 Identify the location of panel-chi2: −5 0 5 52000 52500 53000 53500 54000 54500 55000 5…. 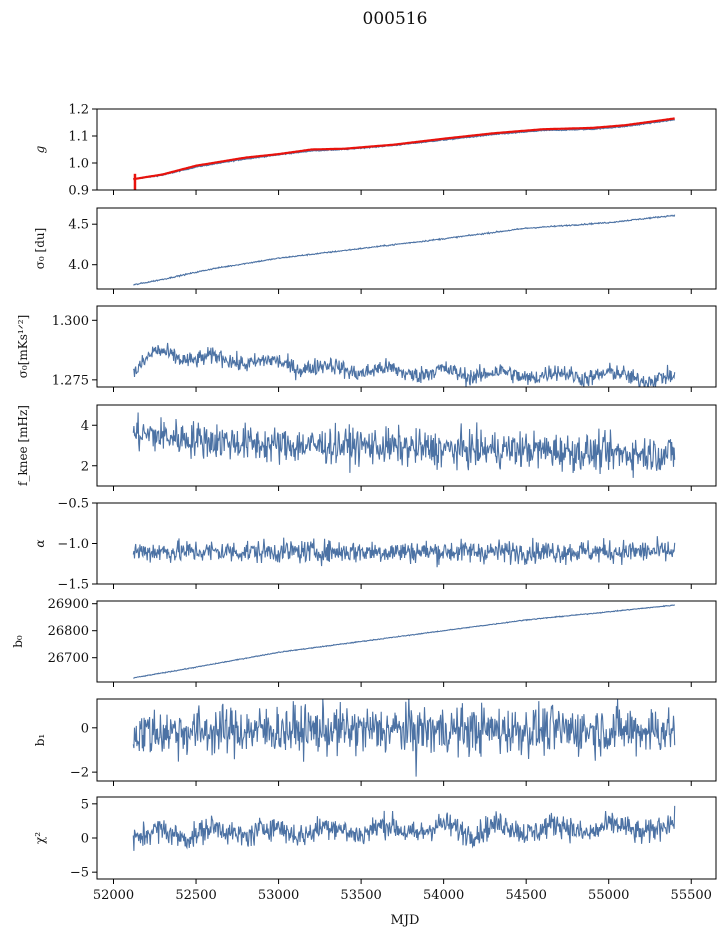
(375, 849).